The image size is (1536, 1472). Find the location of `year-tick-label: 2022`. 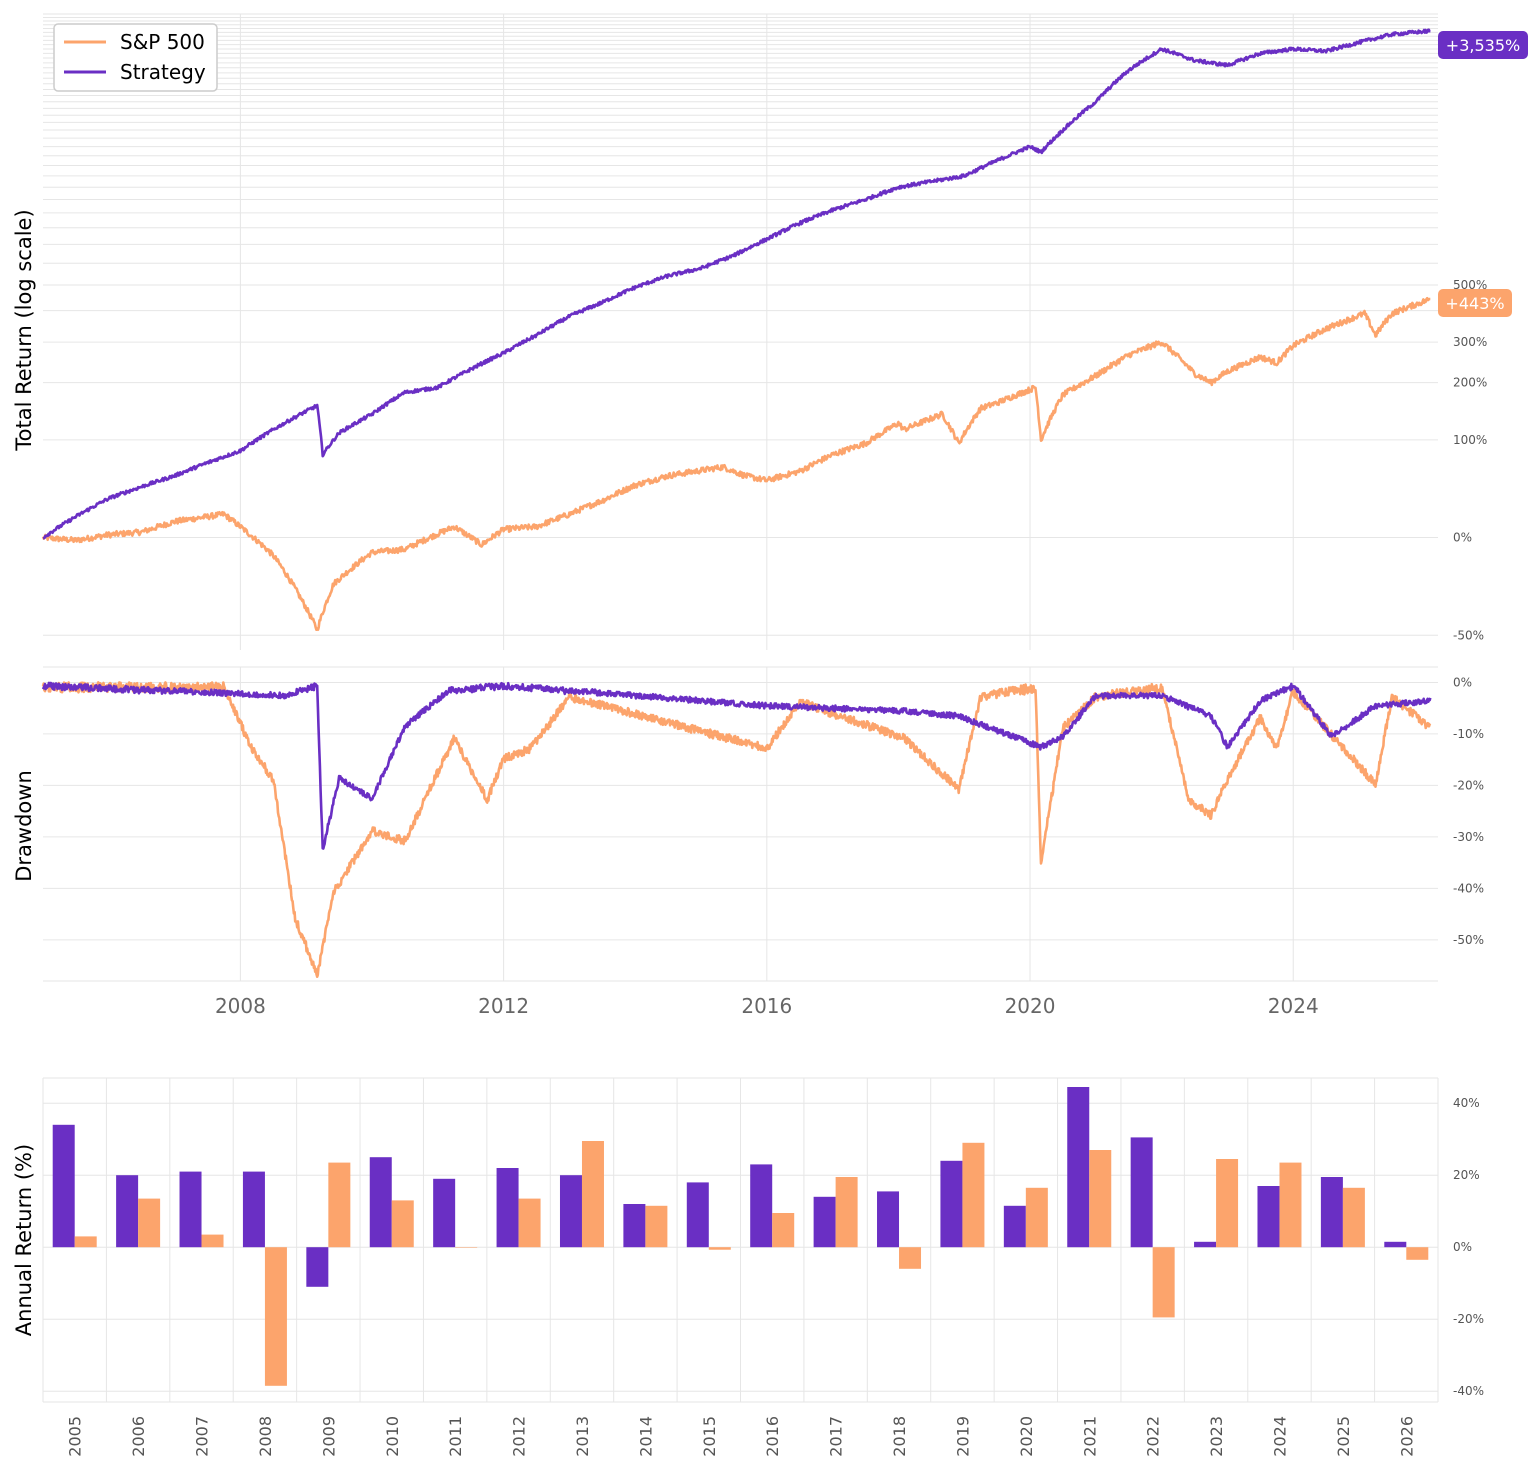

year-tick-label: 2022 is located at coordinates (1153, 1436).